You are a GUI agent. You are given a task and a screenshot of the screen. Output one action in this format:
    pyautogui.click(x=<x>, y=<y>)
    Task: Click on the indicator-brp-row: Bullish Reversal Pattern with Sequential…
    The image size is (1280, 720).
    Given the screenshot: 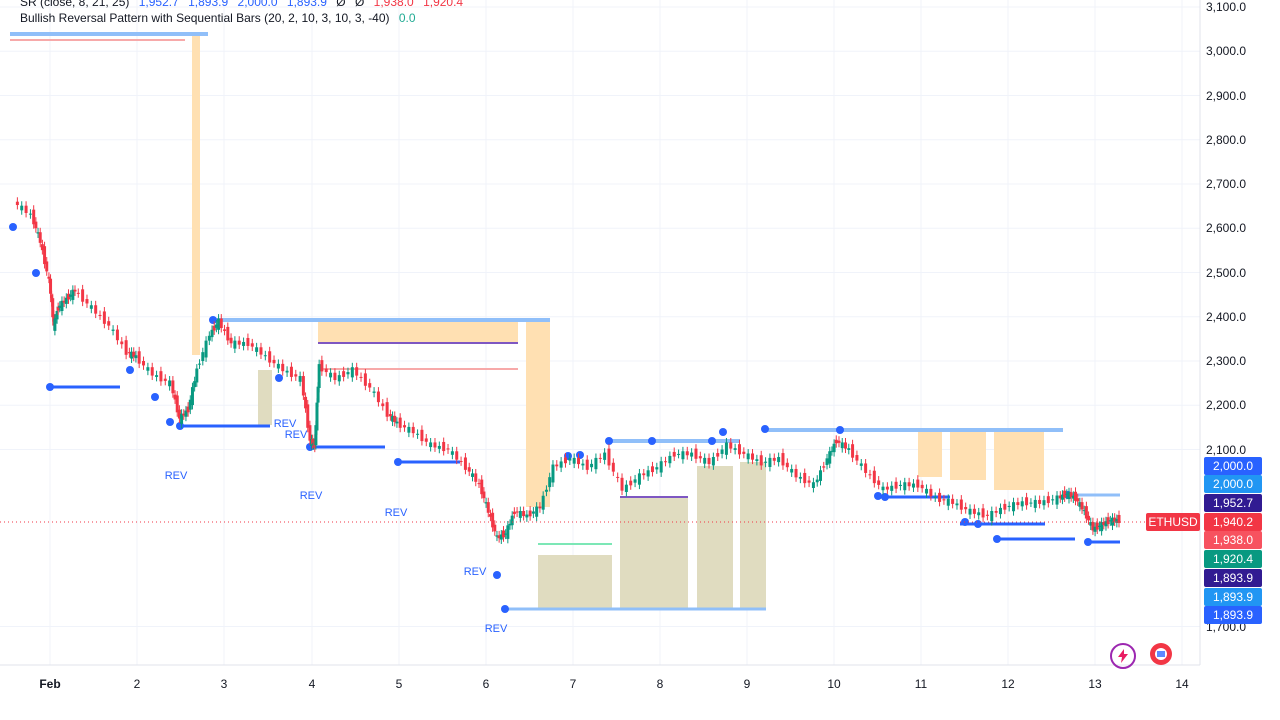 What is the action you would take?
    pyautogui.click(x=244, y=18)
    